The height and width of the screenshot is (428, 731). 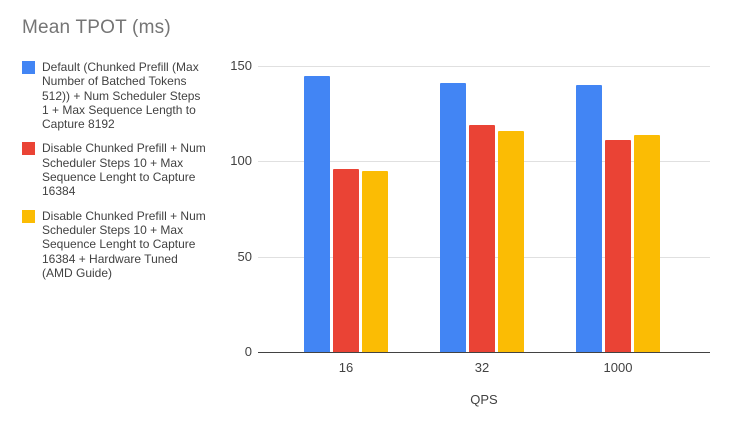 I want to click on gridline, so click(x=484, y=66).